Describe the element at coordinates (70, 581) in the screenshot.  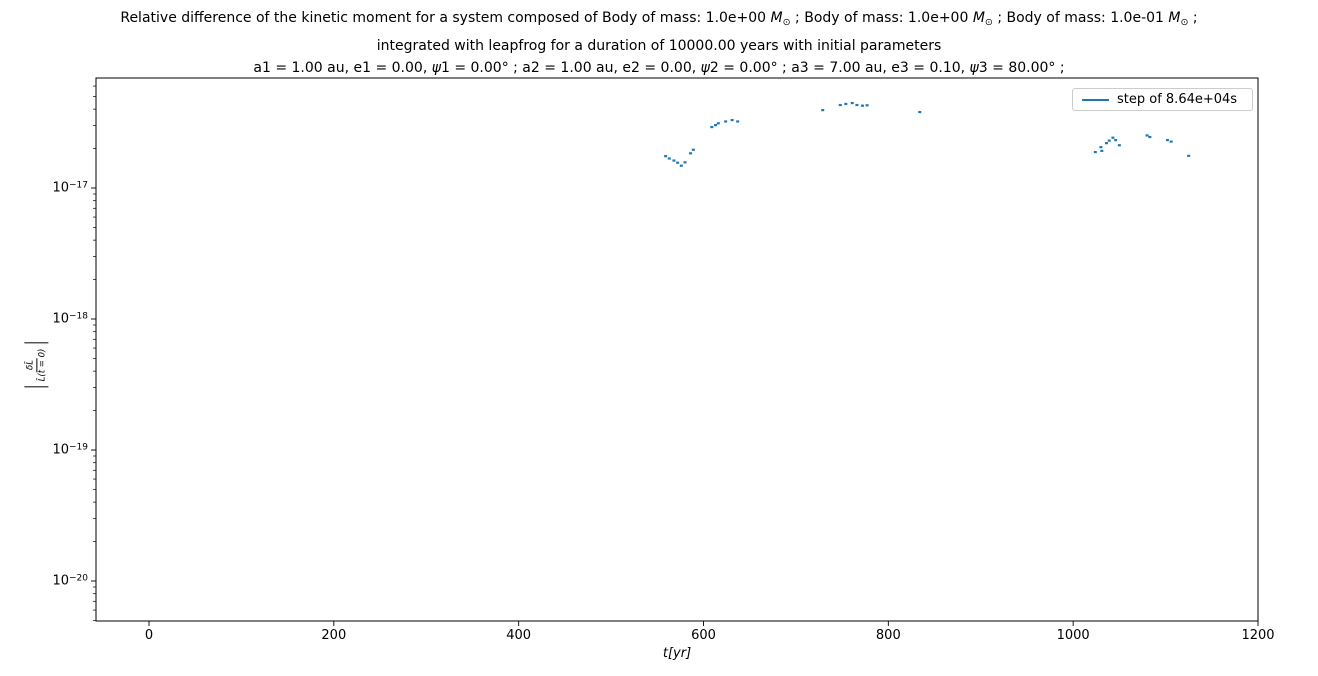
I see `y-tick-label: 10−20` at that location.